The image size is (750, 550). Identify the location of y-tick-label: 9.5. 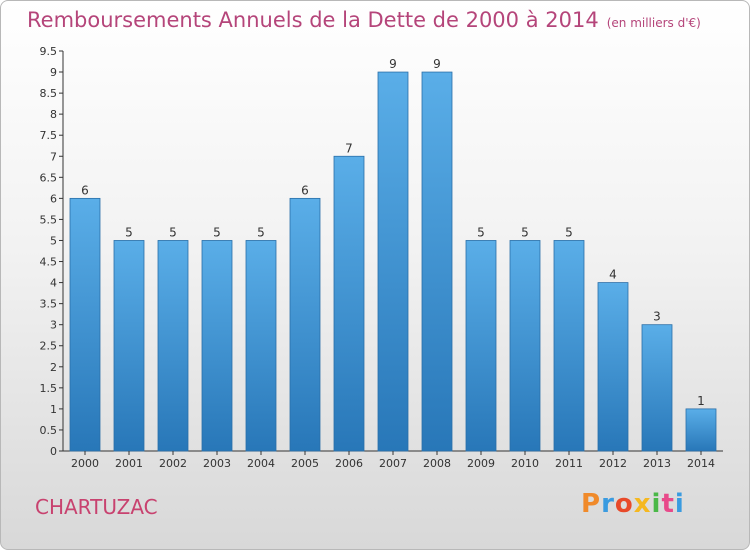
(49, 51).